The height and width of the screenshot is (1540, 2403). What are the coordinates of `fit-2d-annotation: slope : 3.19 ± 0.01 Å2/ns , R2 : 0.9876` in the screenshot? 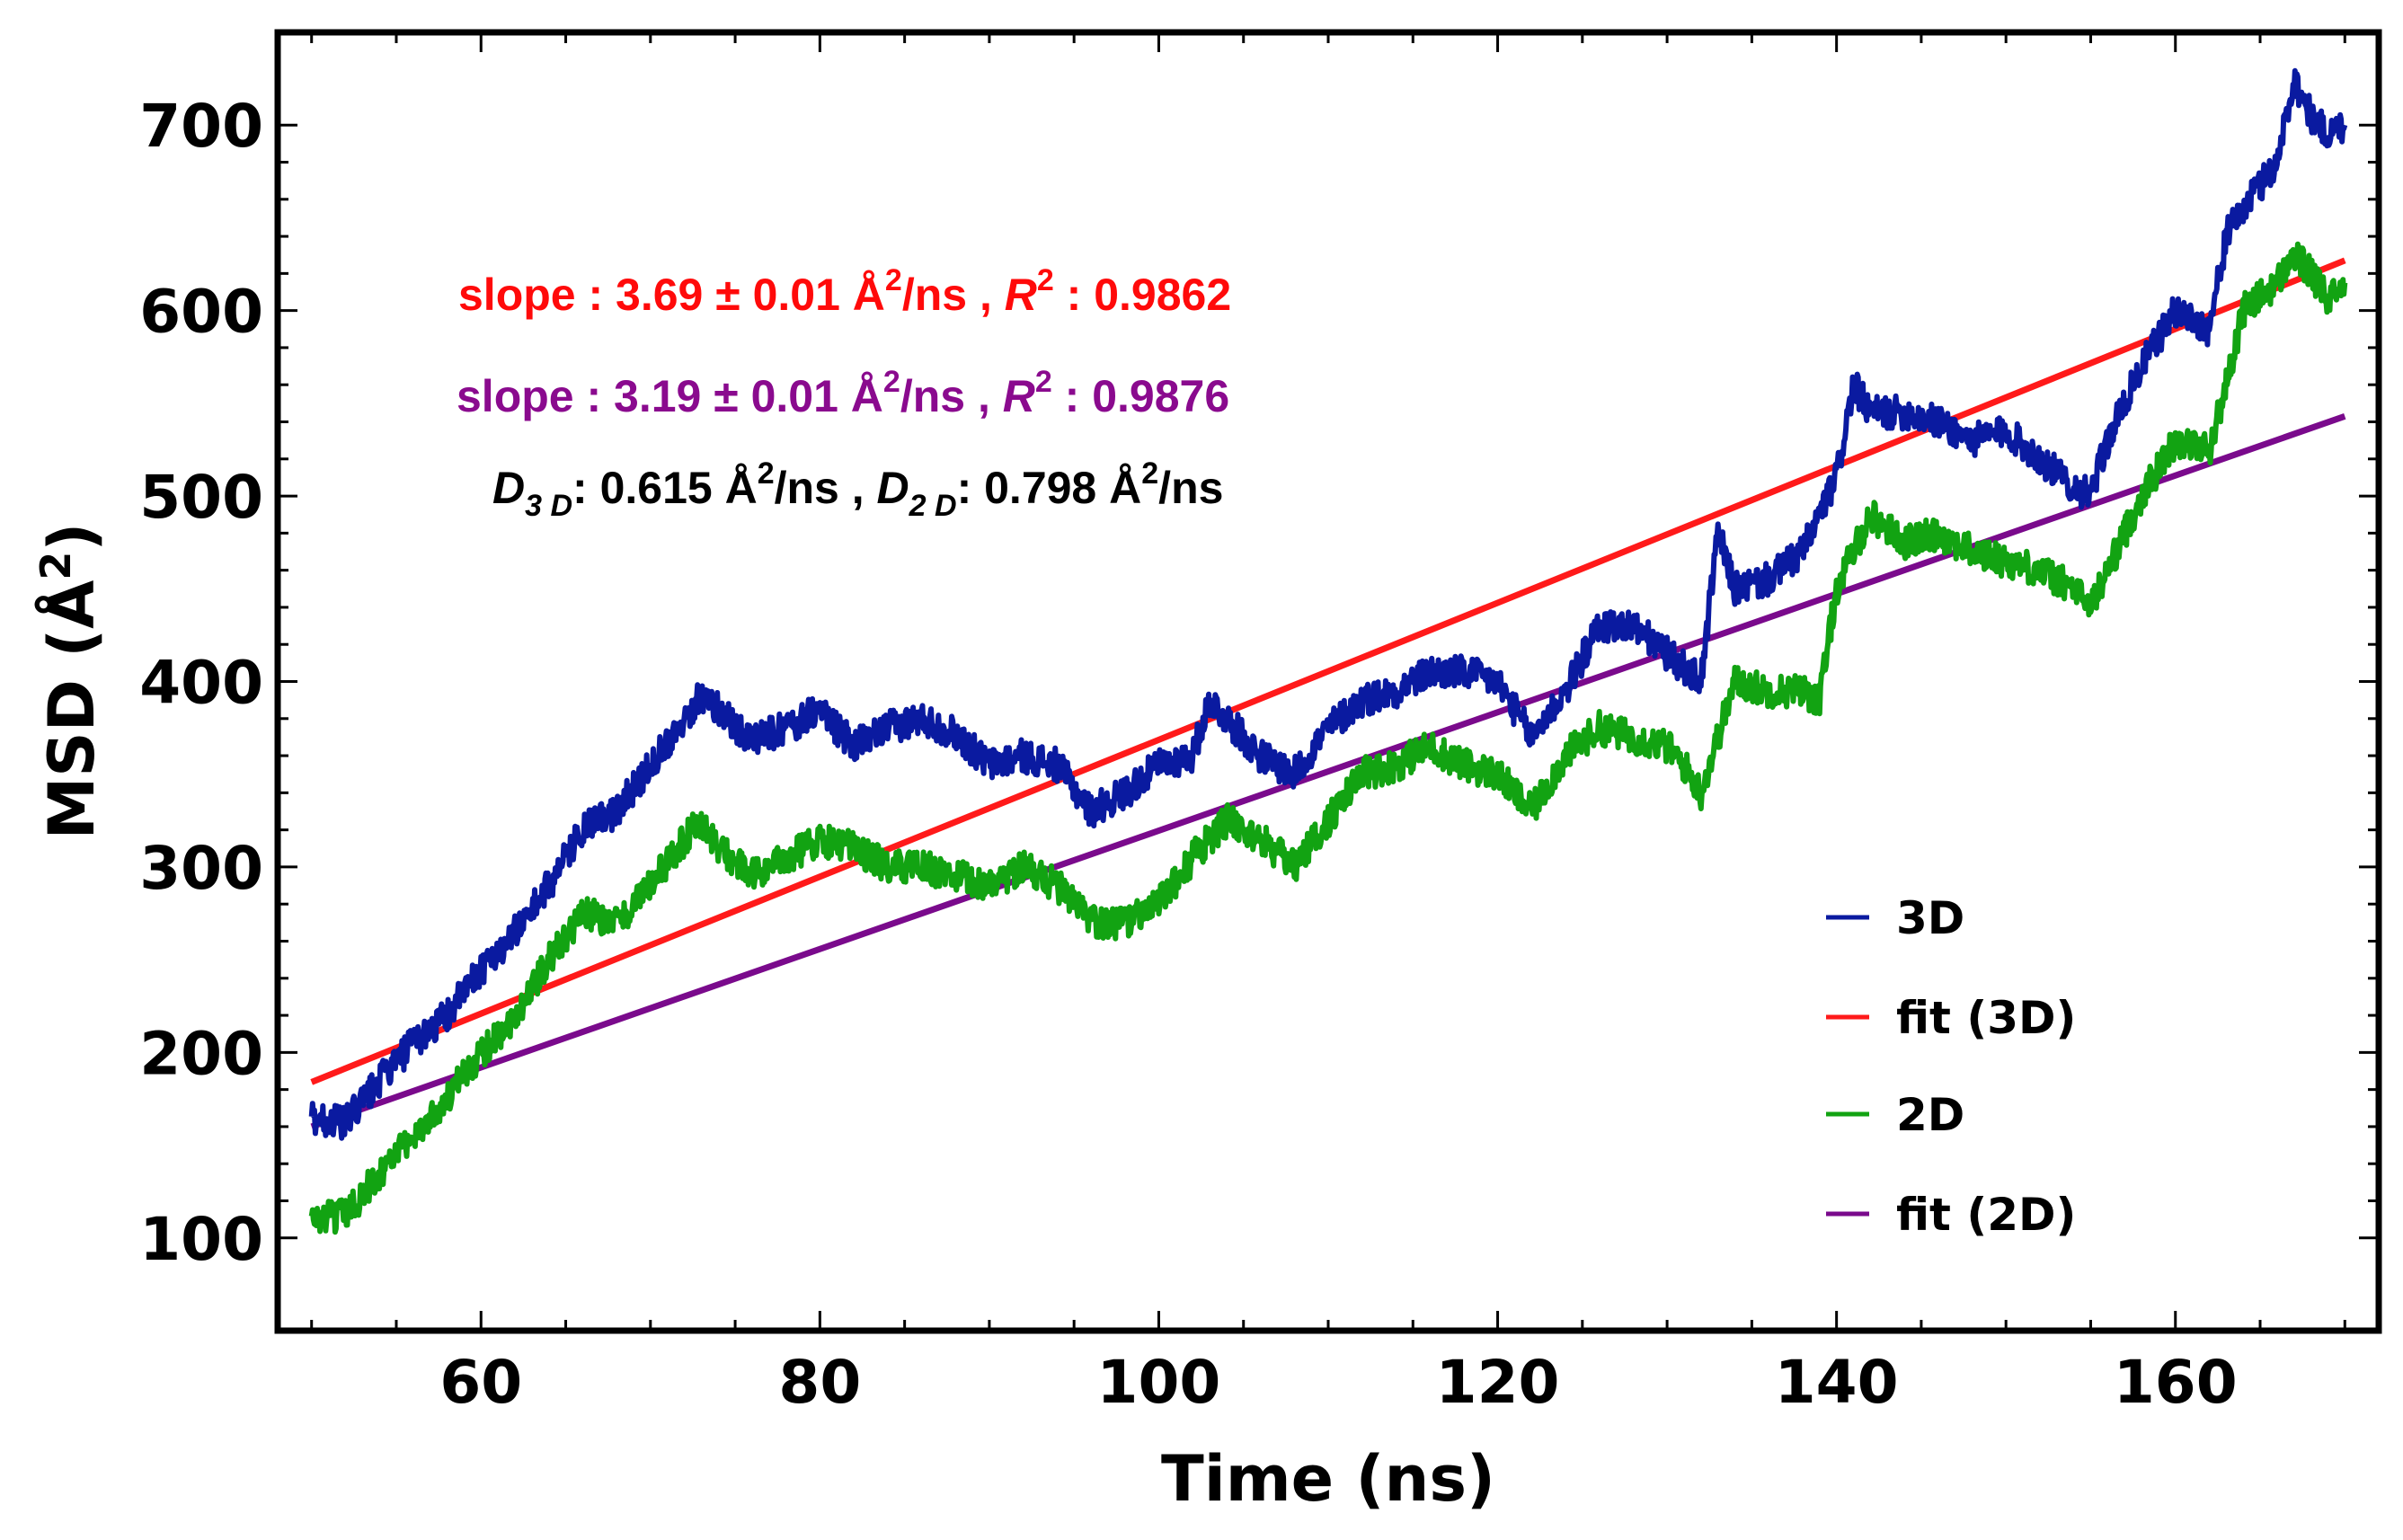 It's located at (843, 393).